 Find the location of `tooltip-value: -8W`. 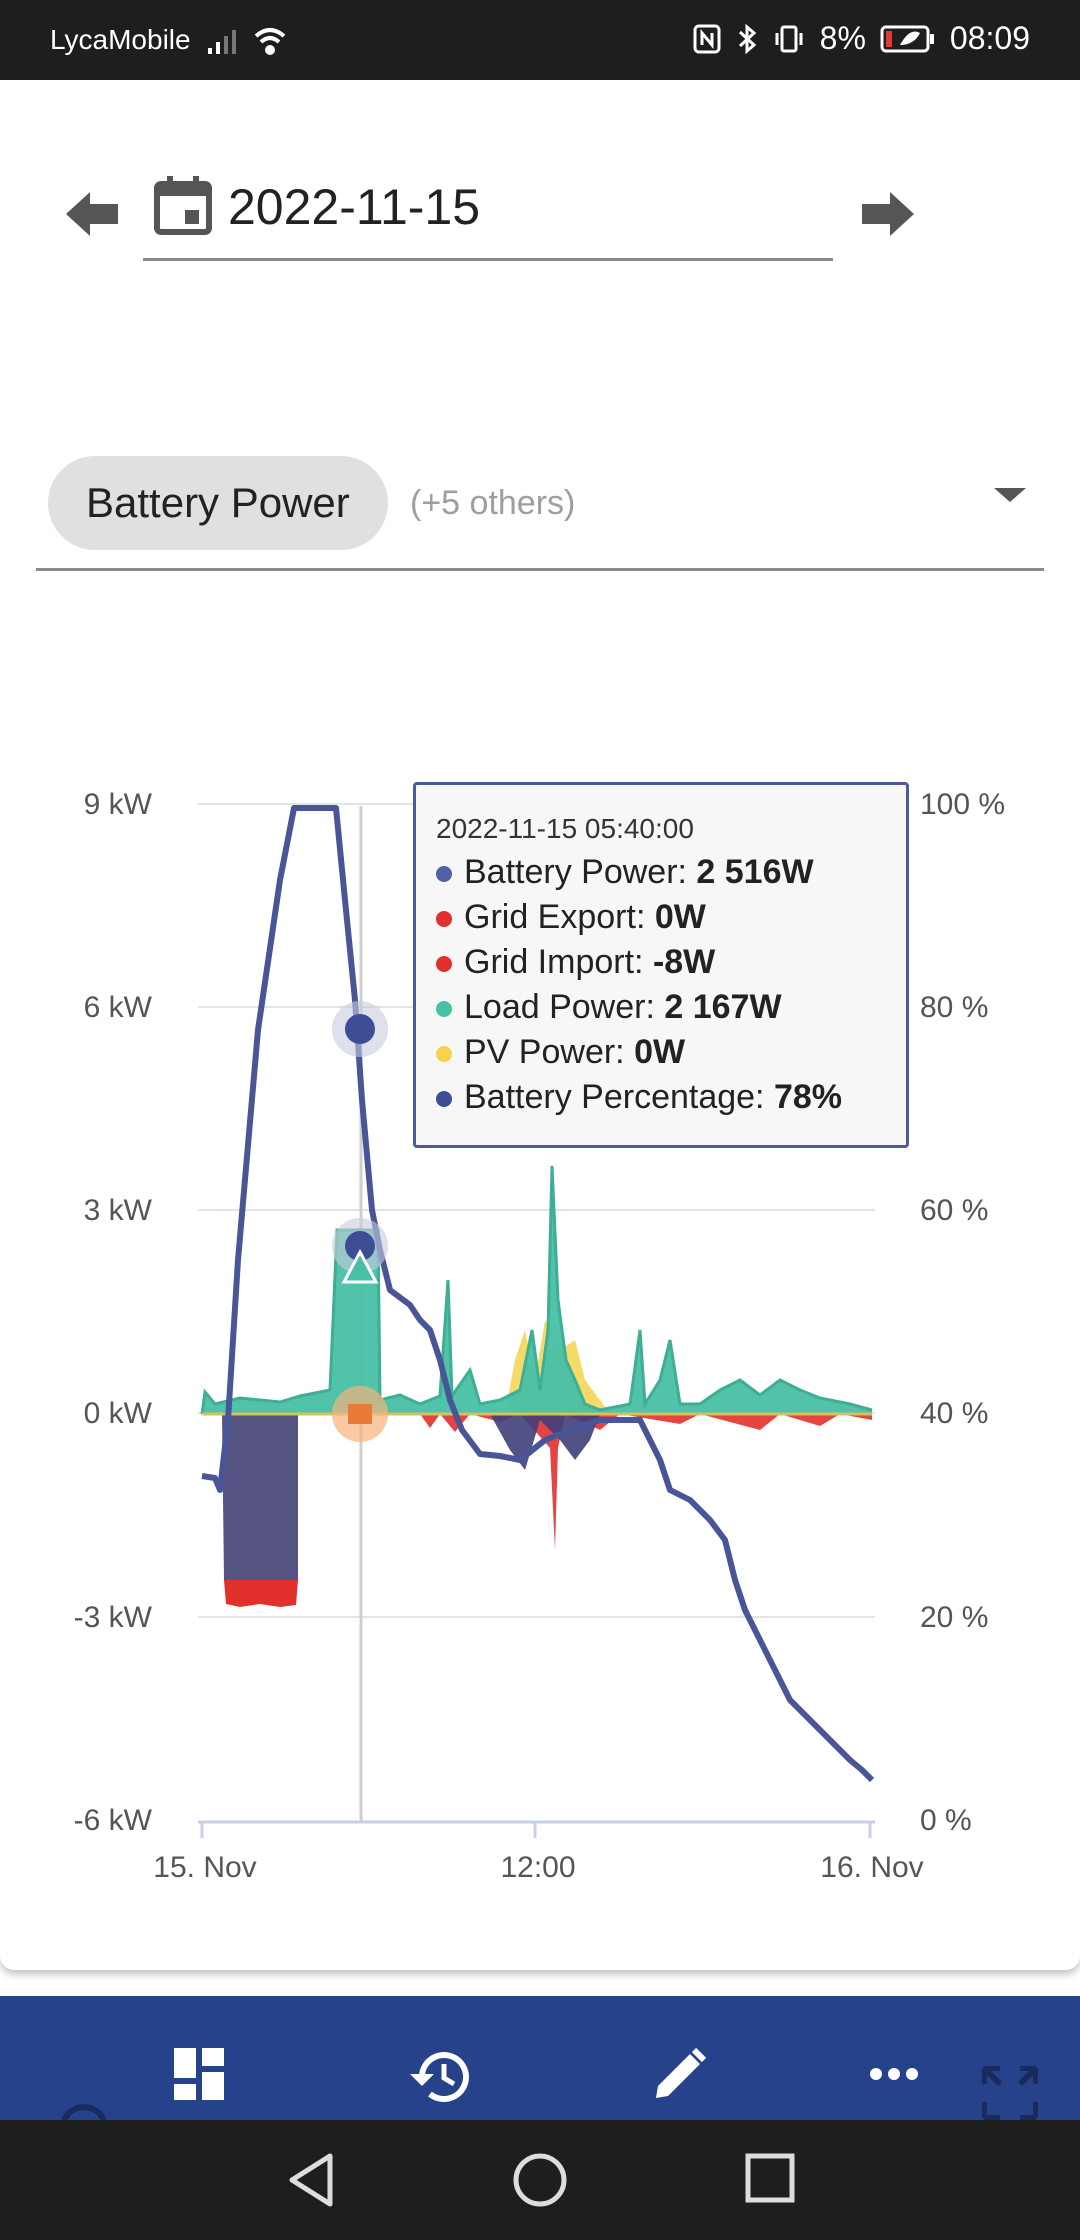

tooltip-value: -8W is located at coordinates (684, 962).